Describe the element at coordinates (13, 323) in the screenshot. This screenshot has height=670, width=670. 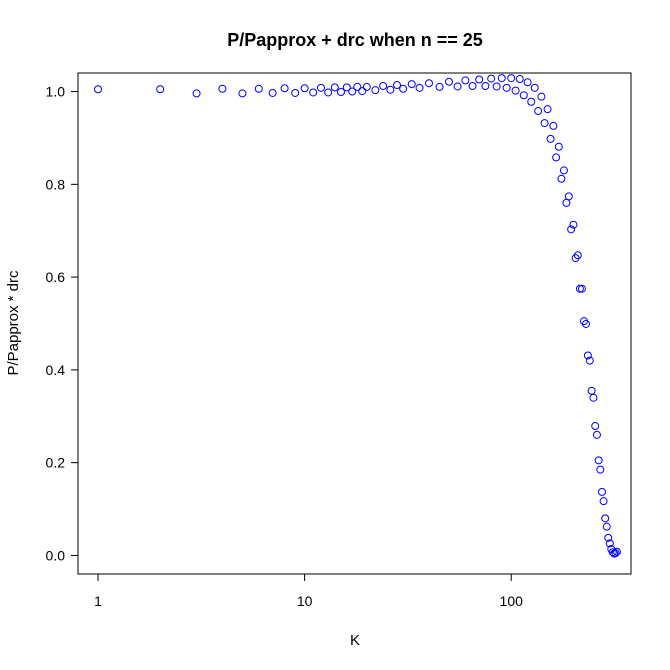
I see `y-axis-label: P/Papprox * drc` at that location.